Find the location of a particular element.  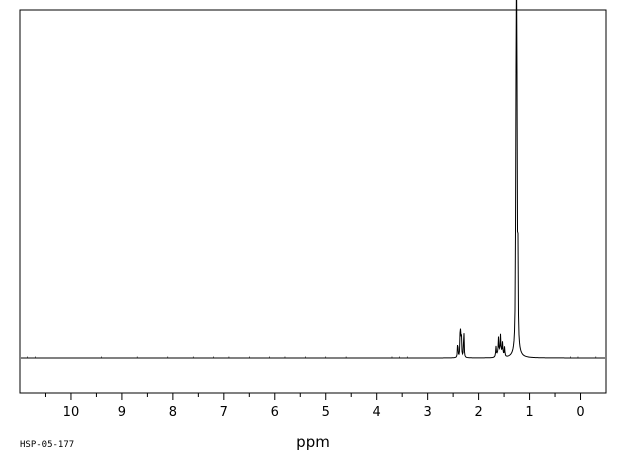

tick-label-7: 7 is located at coordinates (224, 412).